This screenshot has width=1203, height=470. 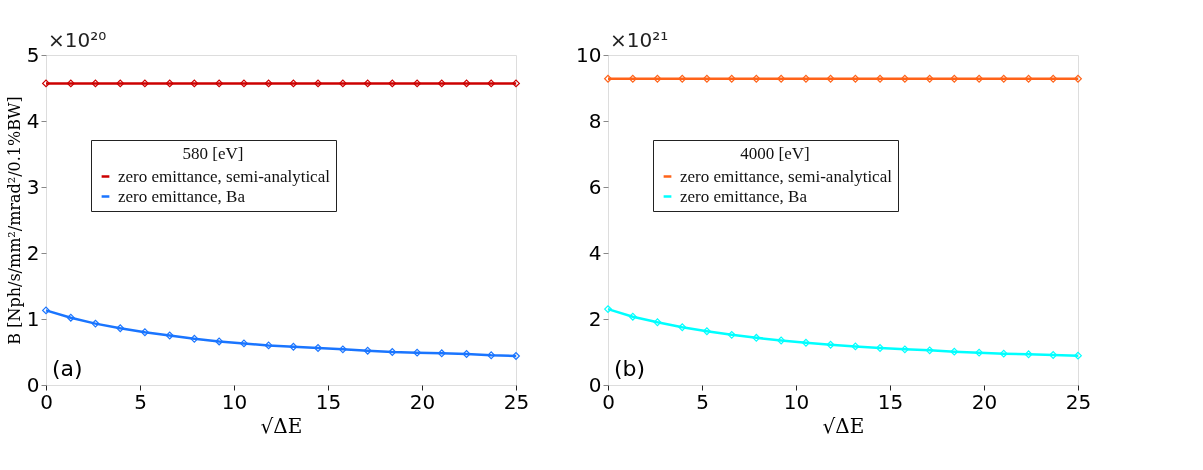 What do you see at coordinates (775, 153) in the screenshot?
I see `legend-title: 4000 [eV]` at bounding box center [775, 153].